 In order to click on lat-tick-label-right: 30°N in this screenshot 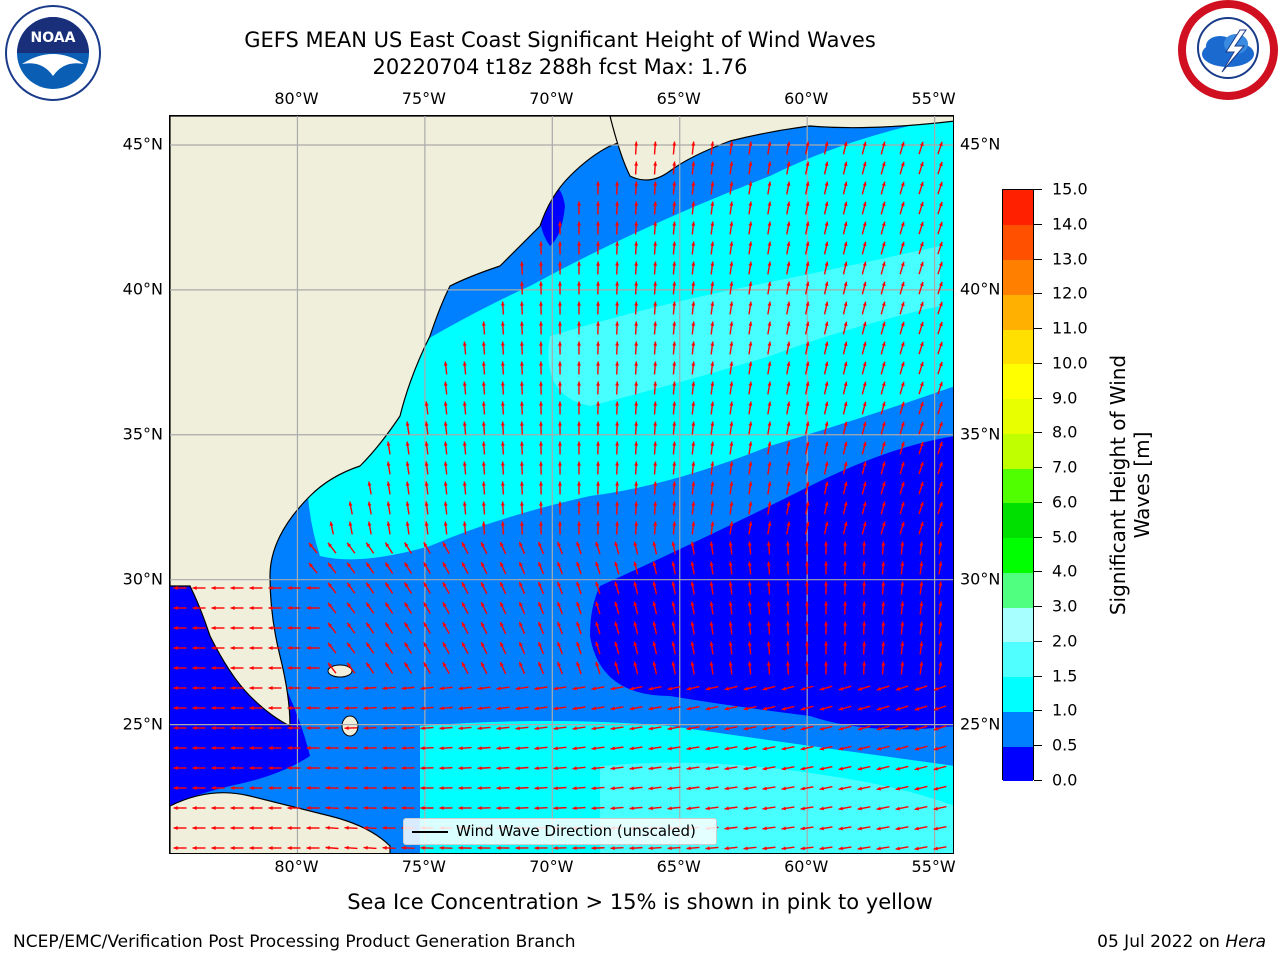, I will do `click(980, 579)`.